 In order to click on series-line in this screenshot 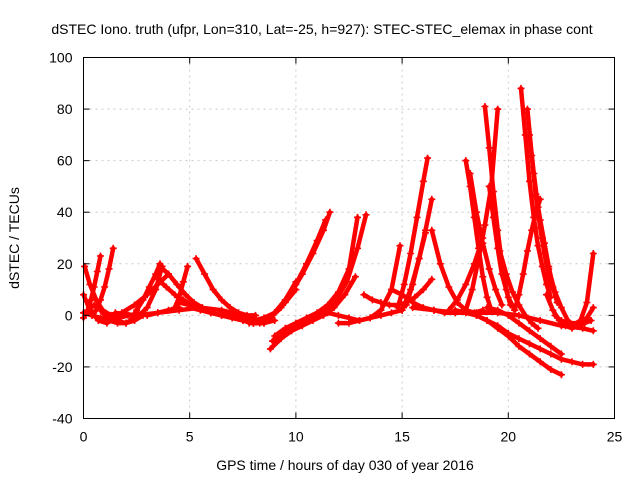, I will do `click(486, 239)`.